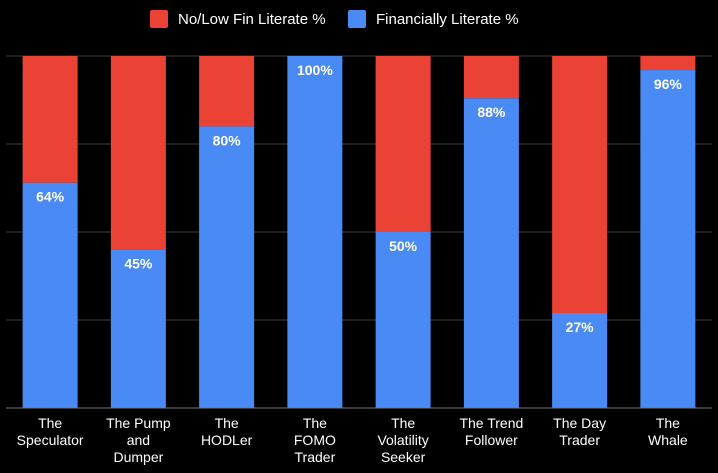 This screenshot has width=718, height=473. What do you see at coordinates (403, 457) in the screenshot?
I see `category-label: Seeker` at bounding box center [403, 457].